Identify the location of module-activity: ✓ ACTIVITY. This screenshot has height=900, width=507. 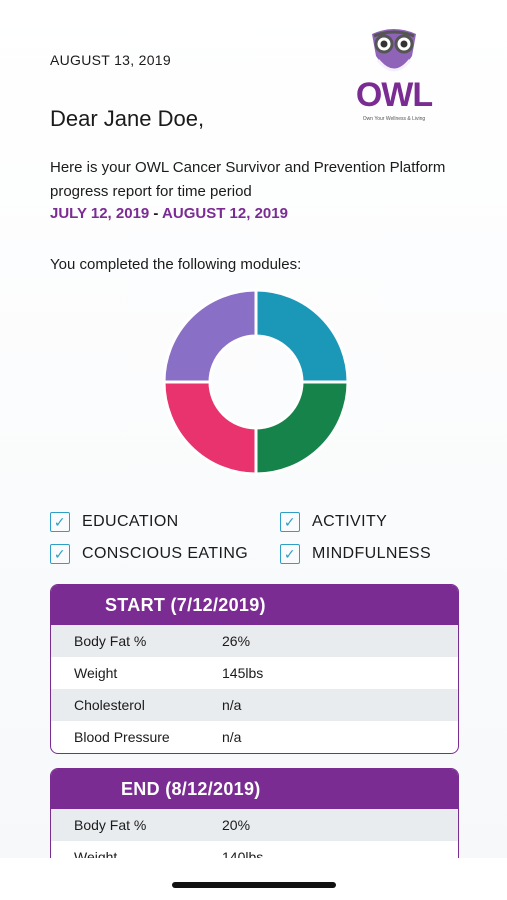
(333, 522).